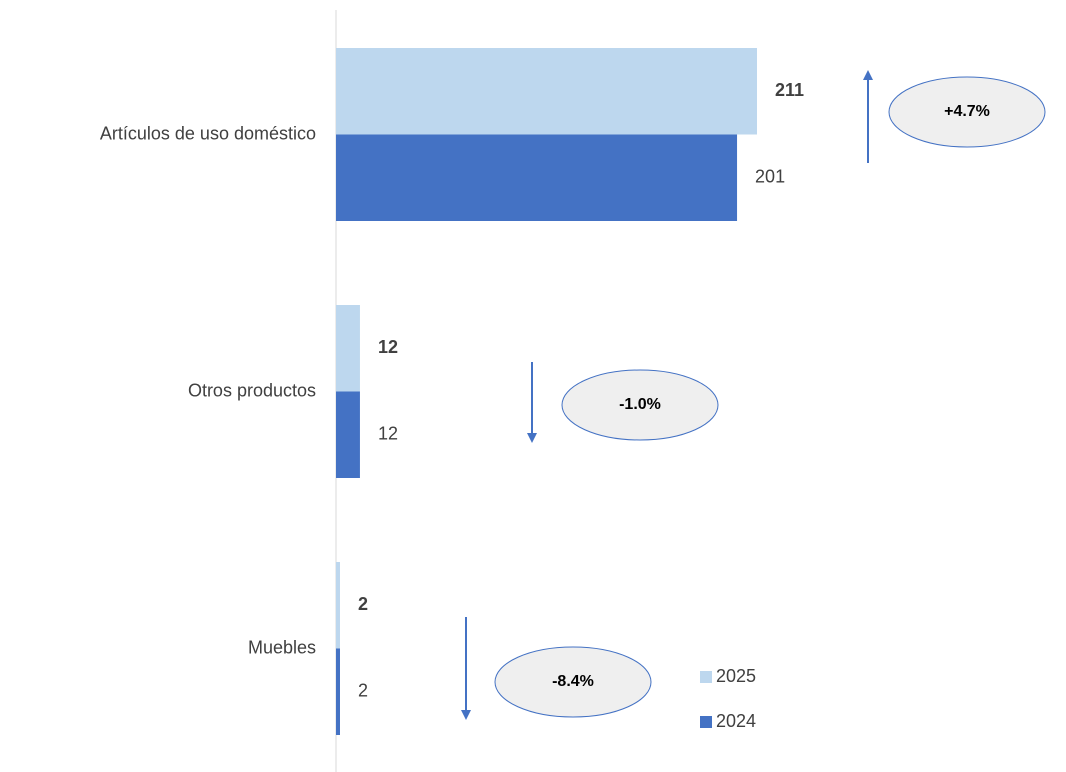  I want to click on change-label: -1.0%, so click(640, 404).